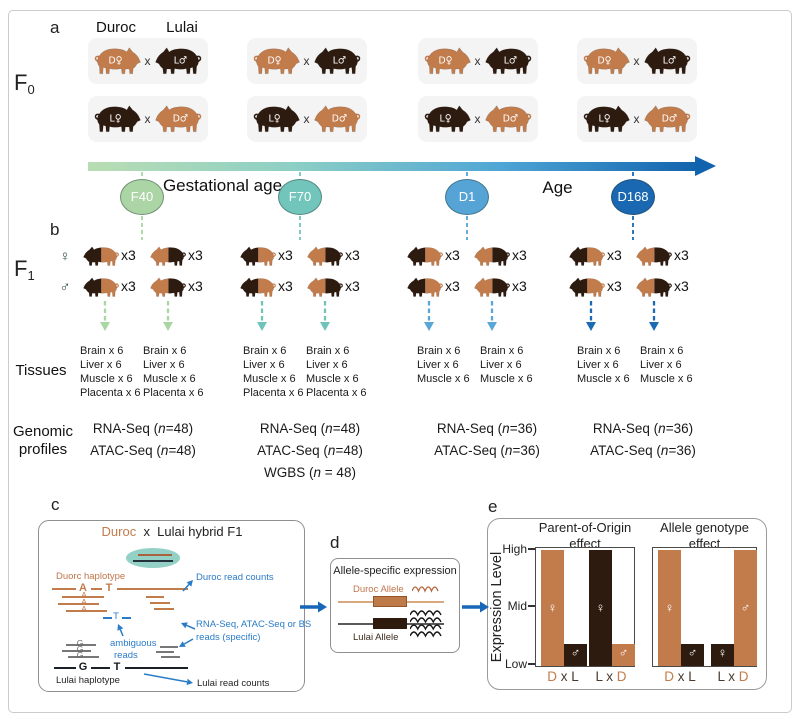  Describe the element at coordinates (200, 531) in the screenshot. I see `panel-c-title-part: Lulai hybrid F1` at that location.